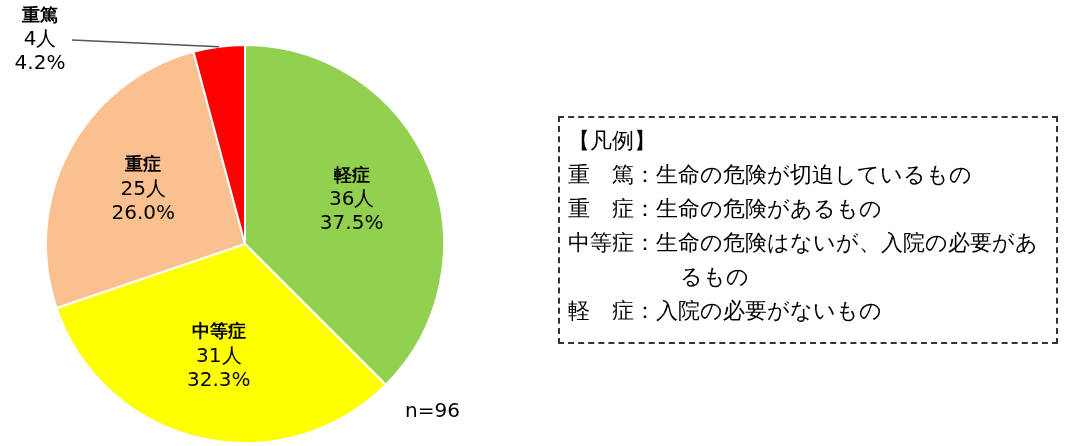  Describe the element at coordinates (725, 209) in the screenshot. I see `text: 重 症：生命の危険があるもの` at that location.